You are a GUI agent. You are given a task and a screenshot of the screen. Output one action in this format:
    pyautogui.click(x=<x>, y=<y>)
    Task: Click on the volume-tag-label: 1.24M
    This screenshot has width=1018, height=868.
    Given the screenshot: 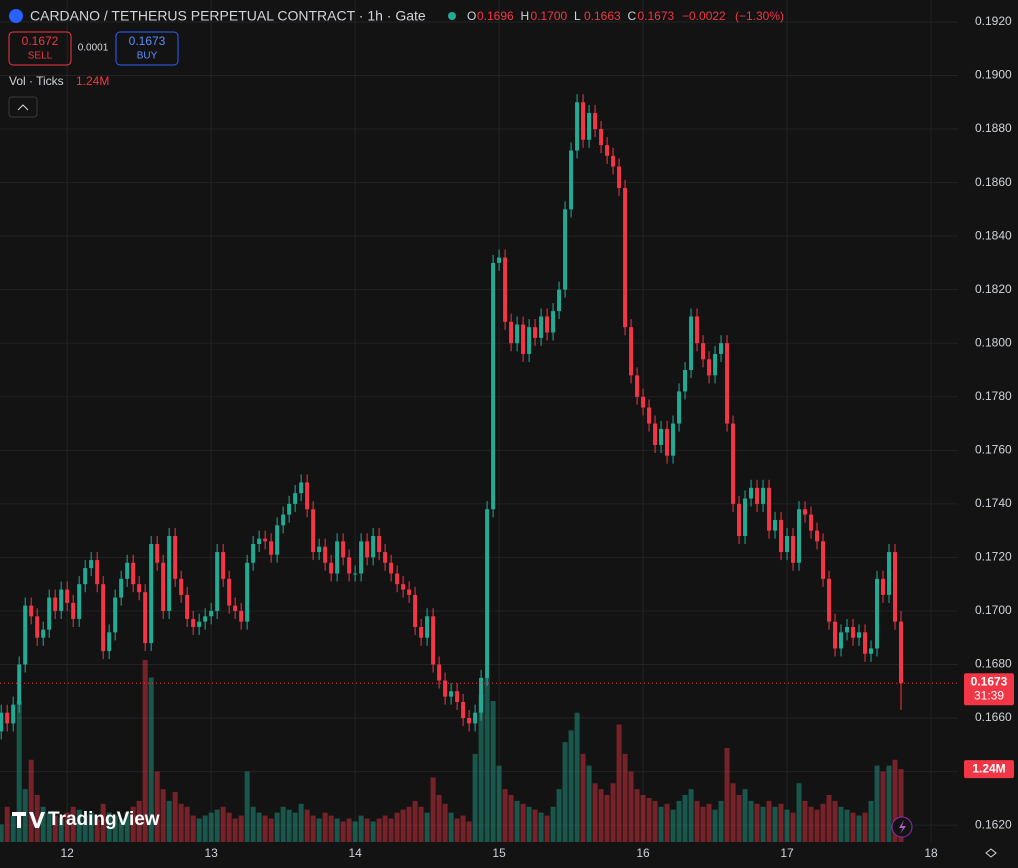 What is the action you would take?
    pyautogui.click(x=988, y=768)
    